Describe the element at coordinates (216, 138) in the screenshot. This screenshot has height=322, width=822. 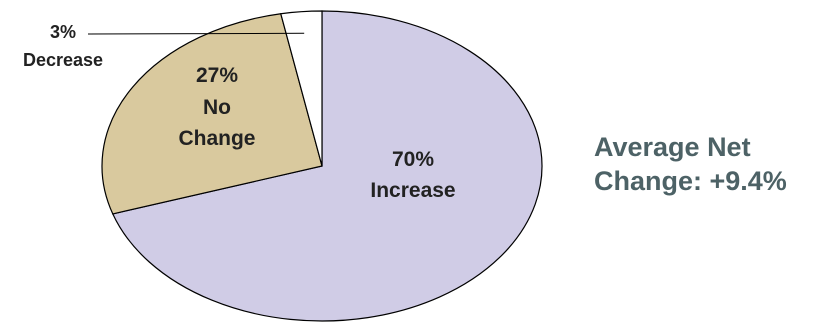
I see `no-change-text-label-line2: Change` at that location.